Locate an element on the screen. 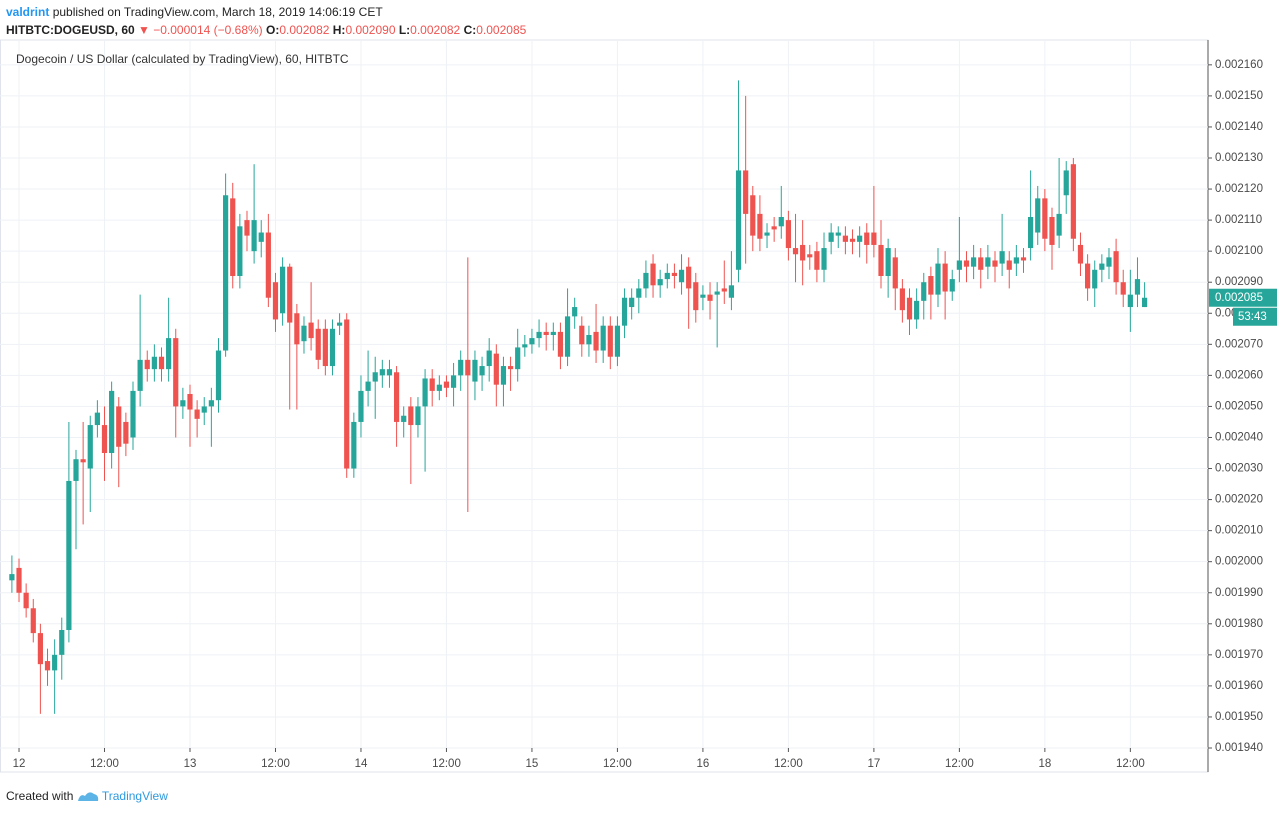  y-tick-label: 0.002060 is located at coordinates (1239, 375).